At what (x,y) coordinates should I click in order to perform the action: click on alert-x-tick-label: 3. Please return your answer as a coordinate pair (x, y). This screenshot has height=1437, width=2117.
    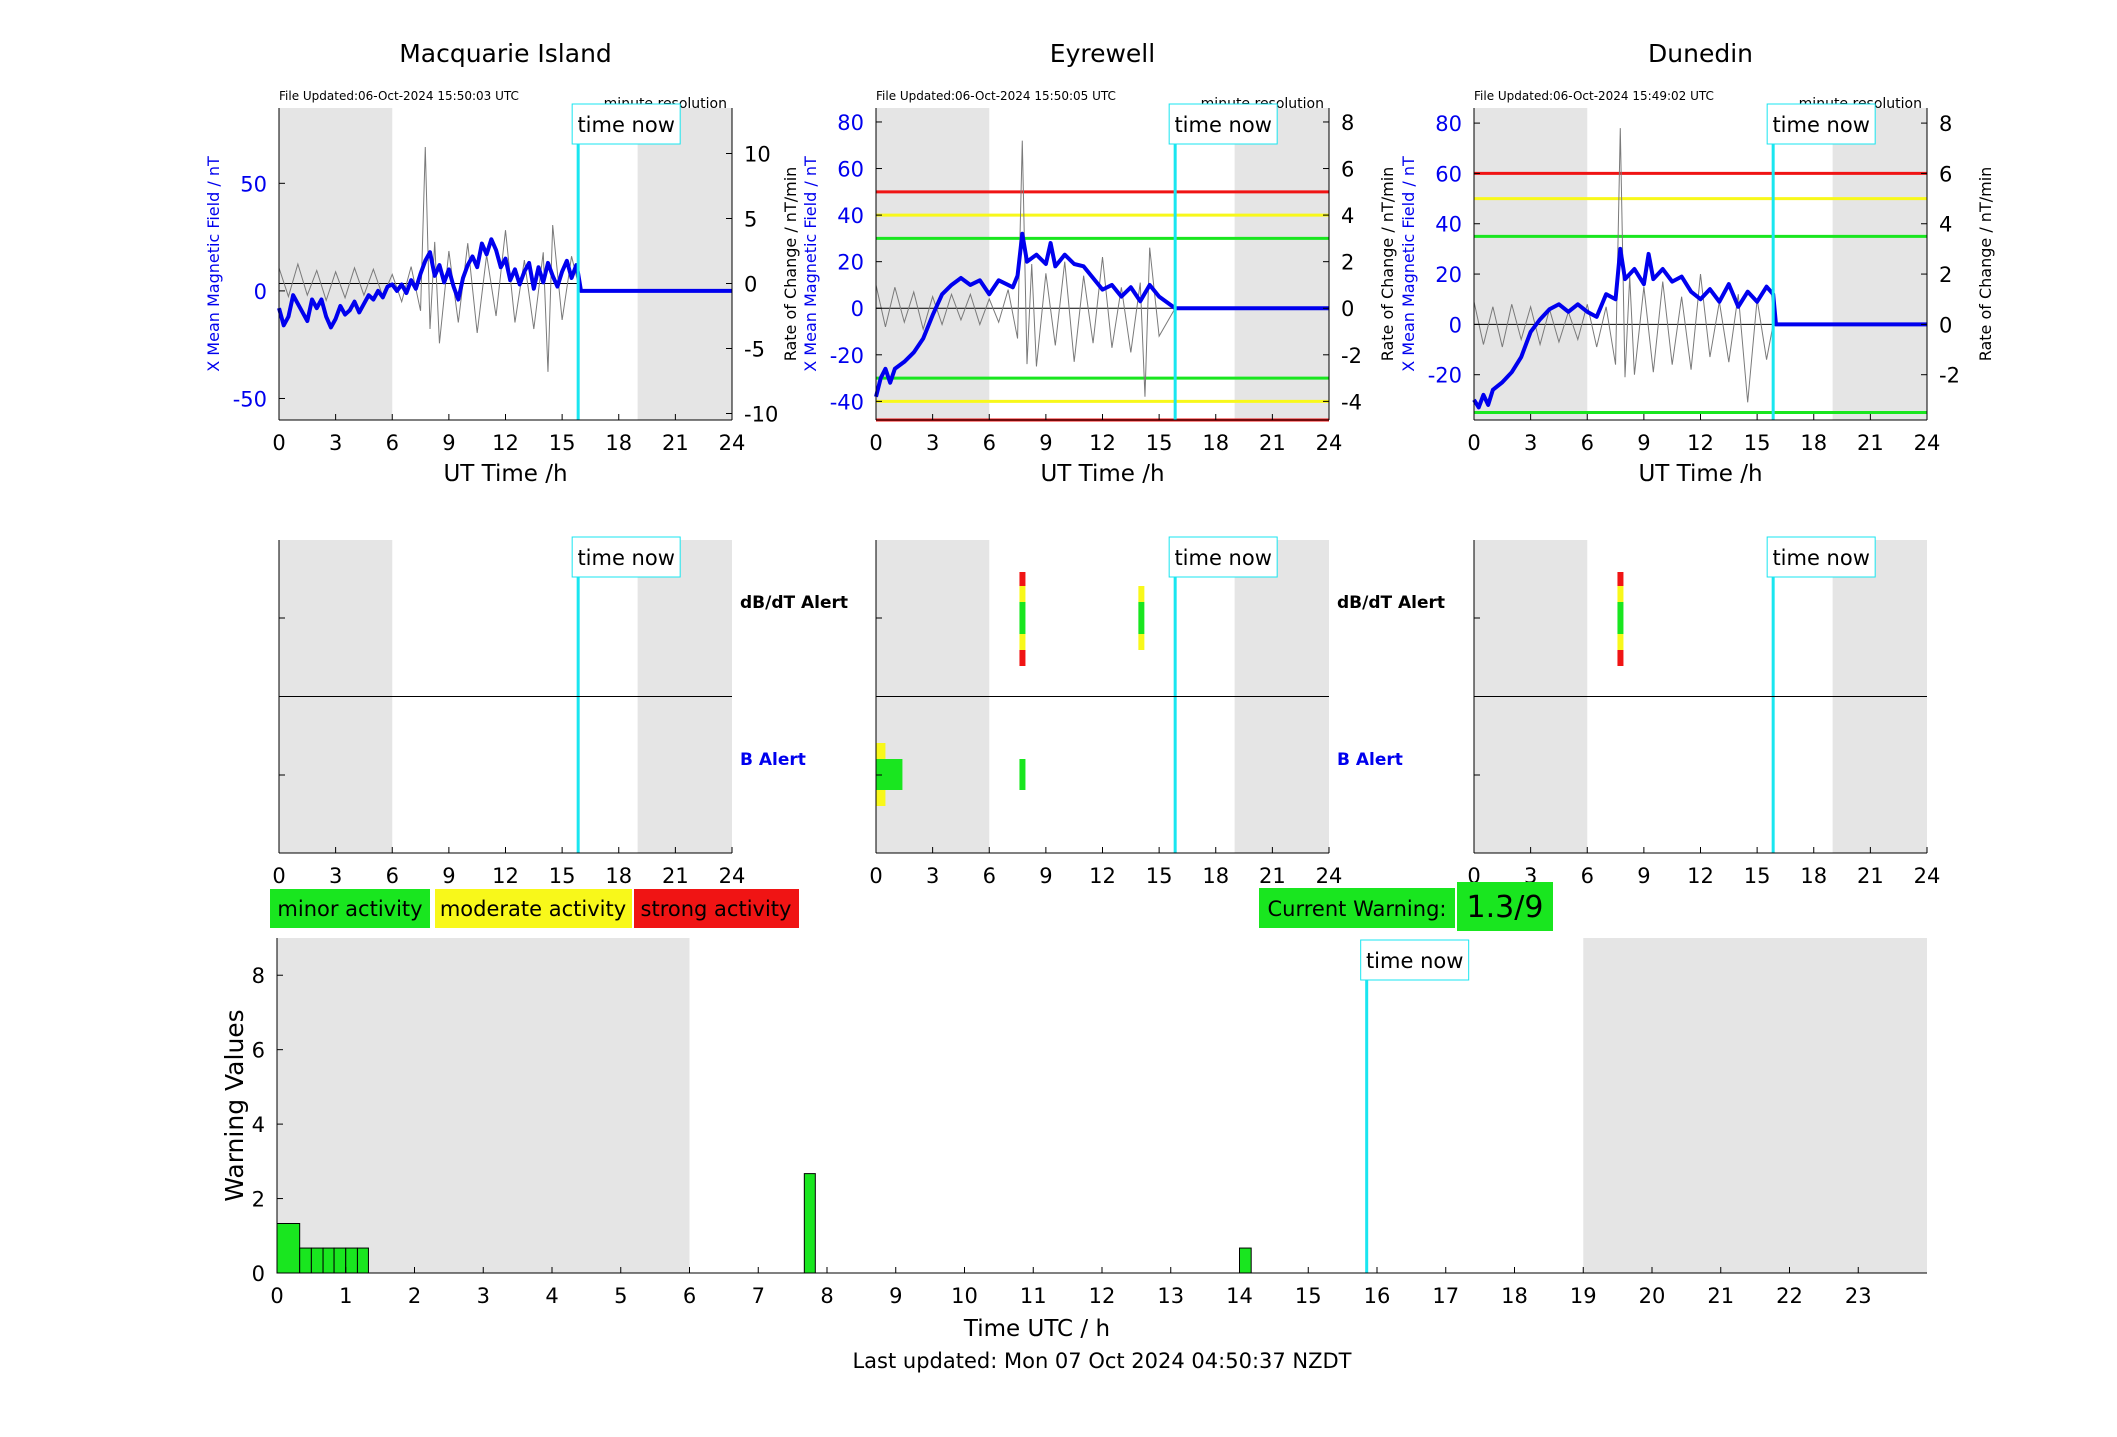
    Looking at the image, I should click on (932, 876).